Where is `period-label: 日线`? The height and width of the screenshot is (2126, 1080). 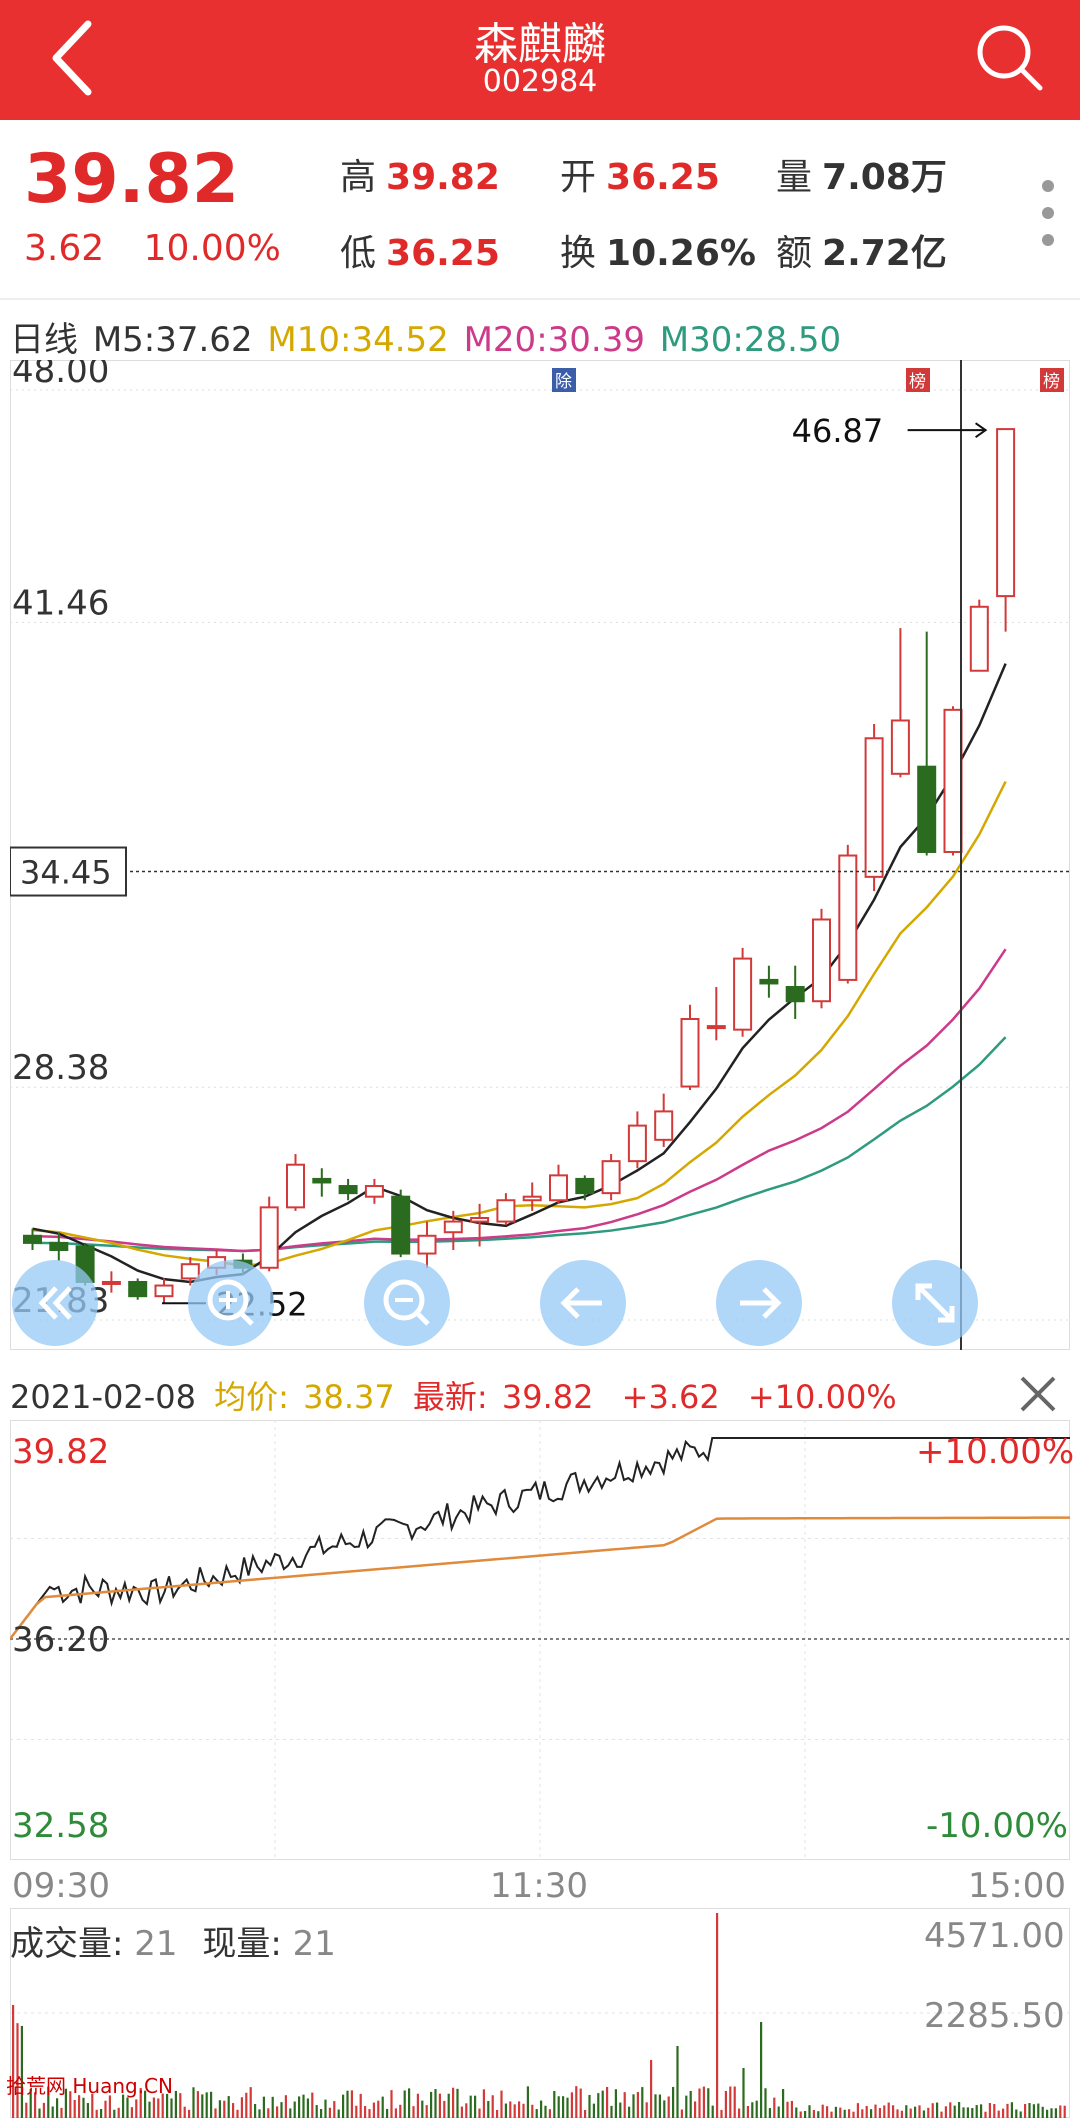
period-label: 日线 is located at coordinates (44, 340).